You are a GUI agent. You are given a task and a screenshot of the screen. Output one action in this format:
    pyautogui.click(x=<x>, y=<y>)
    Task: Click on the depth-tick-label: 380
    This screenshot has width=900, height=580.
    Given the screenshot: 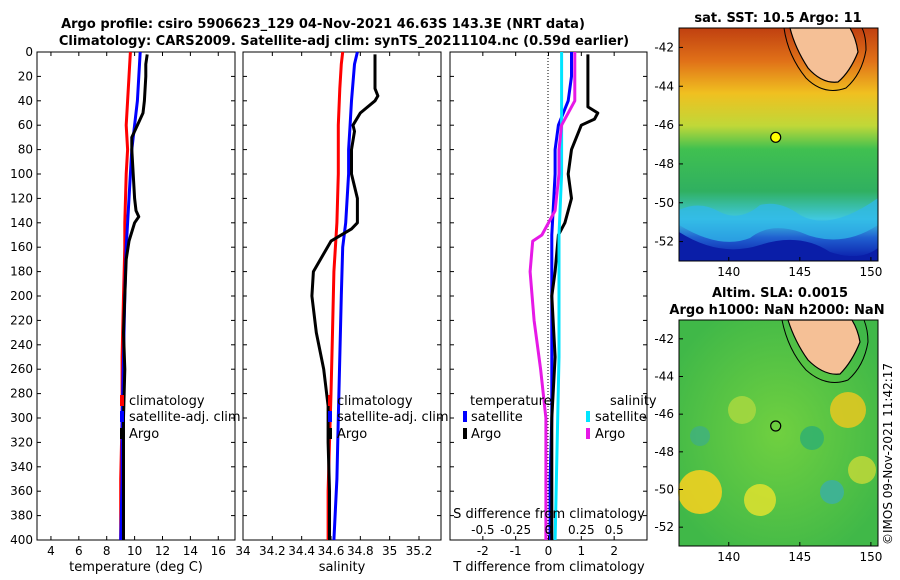 What is the action you would take?
    pyautogui.click(x=21, y=516)
    